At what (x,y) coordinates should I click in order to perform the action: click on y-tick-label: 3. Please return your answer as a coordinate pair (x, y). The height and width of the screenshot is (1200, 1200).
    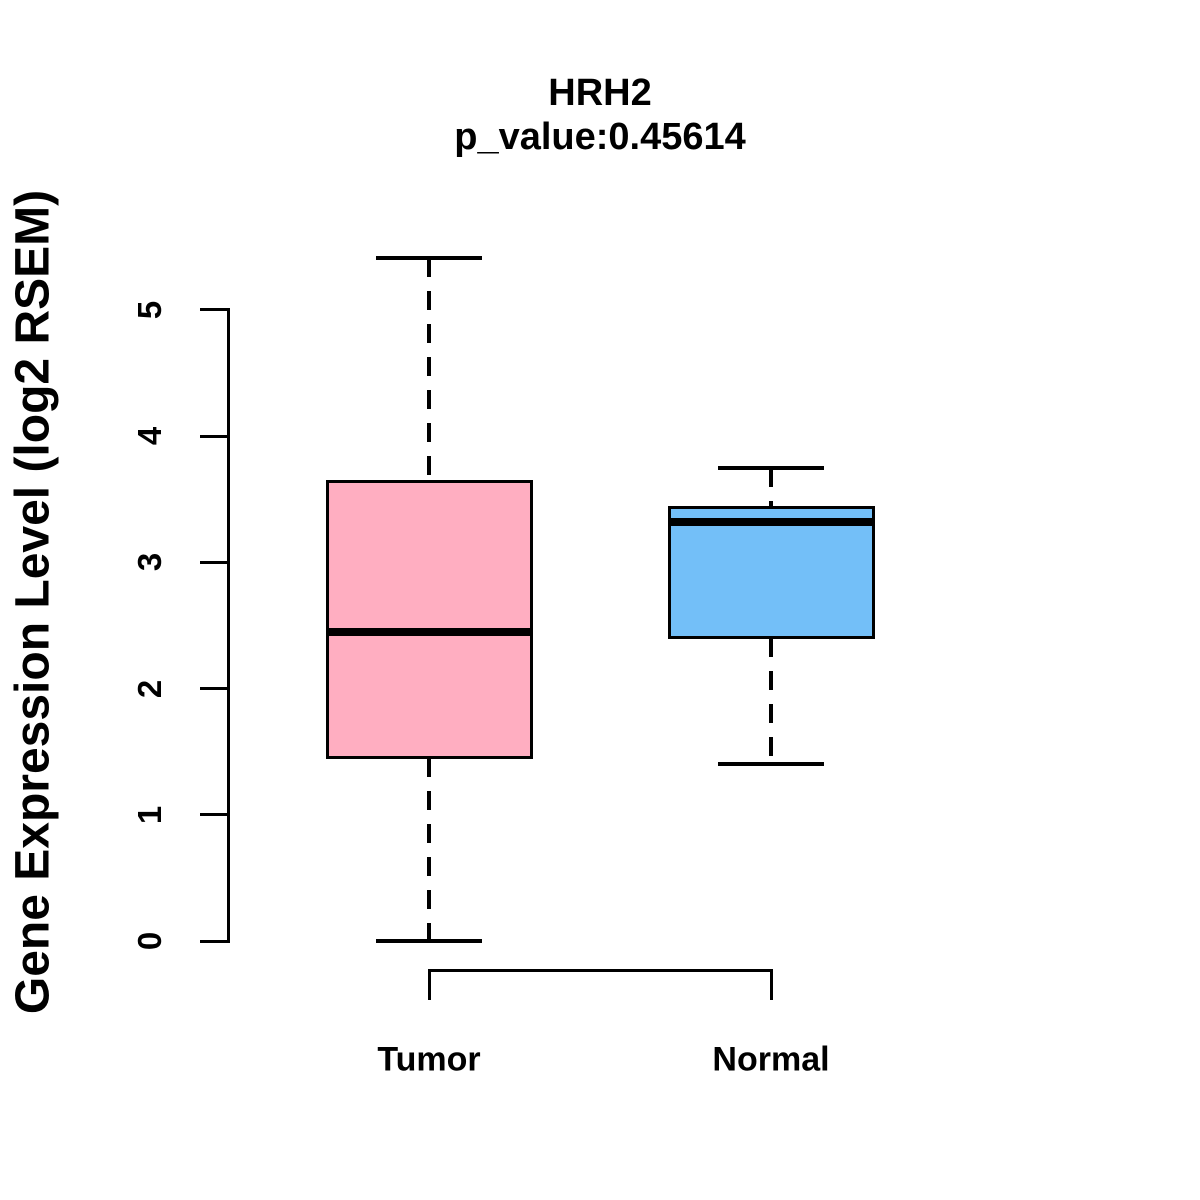
    Looking at the image, I should click on (149, 562).